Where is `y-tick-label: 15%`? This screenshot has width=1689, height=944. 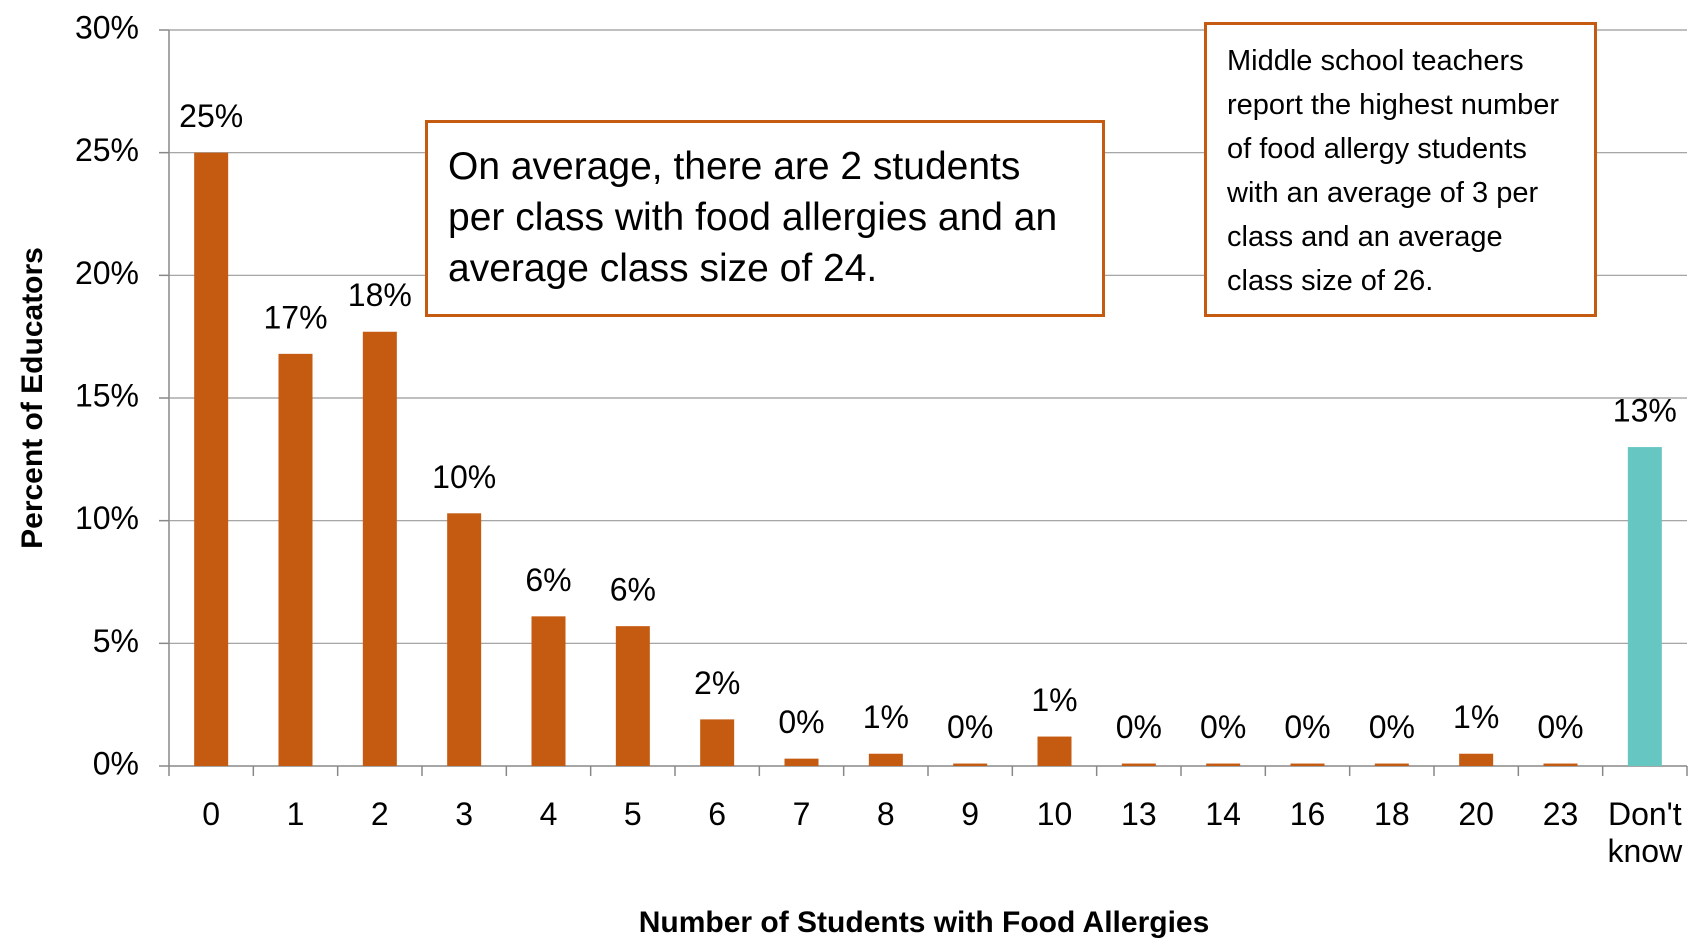
y-tick-label: 15% is located at coordinates (107, 395).